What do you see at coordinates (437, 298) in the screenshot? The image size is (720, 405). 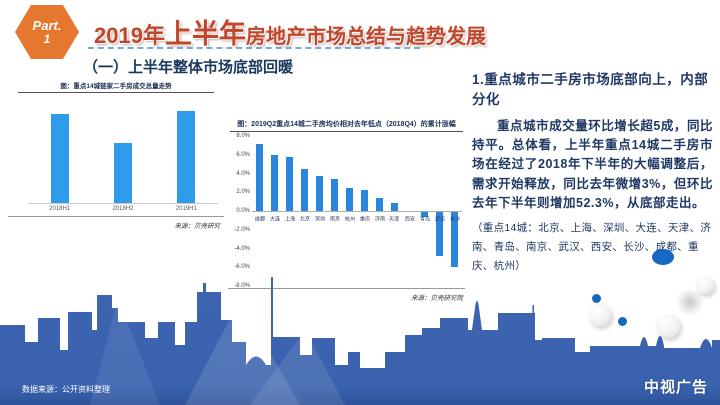 I see `price-chart-source: 来源：贝壳研究院` at bounding box center [437, 298].